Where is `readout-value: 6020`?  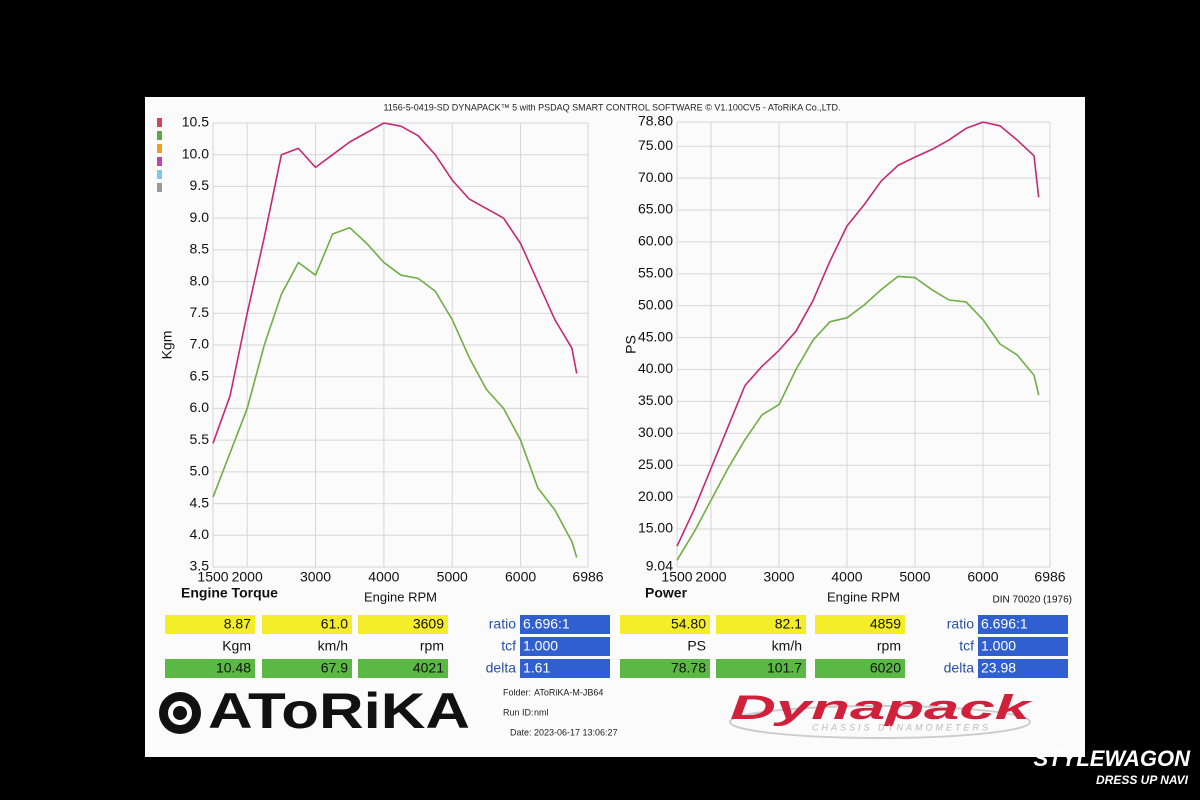
readout-value: 6020 is located at coordinates (885, 668).